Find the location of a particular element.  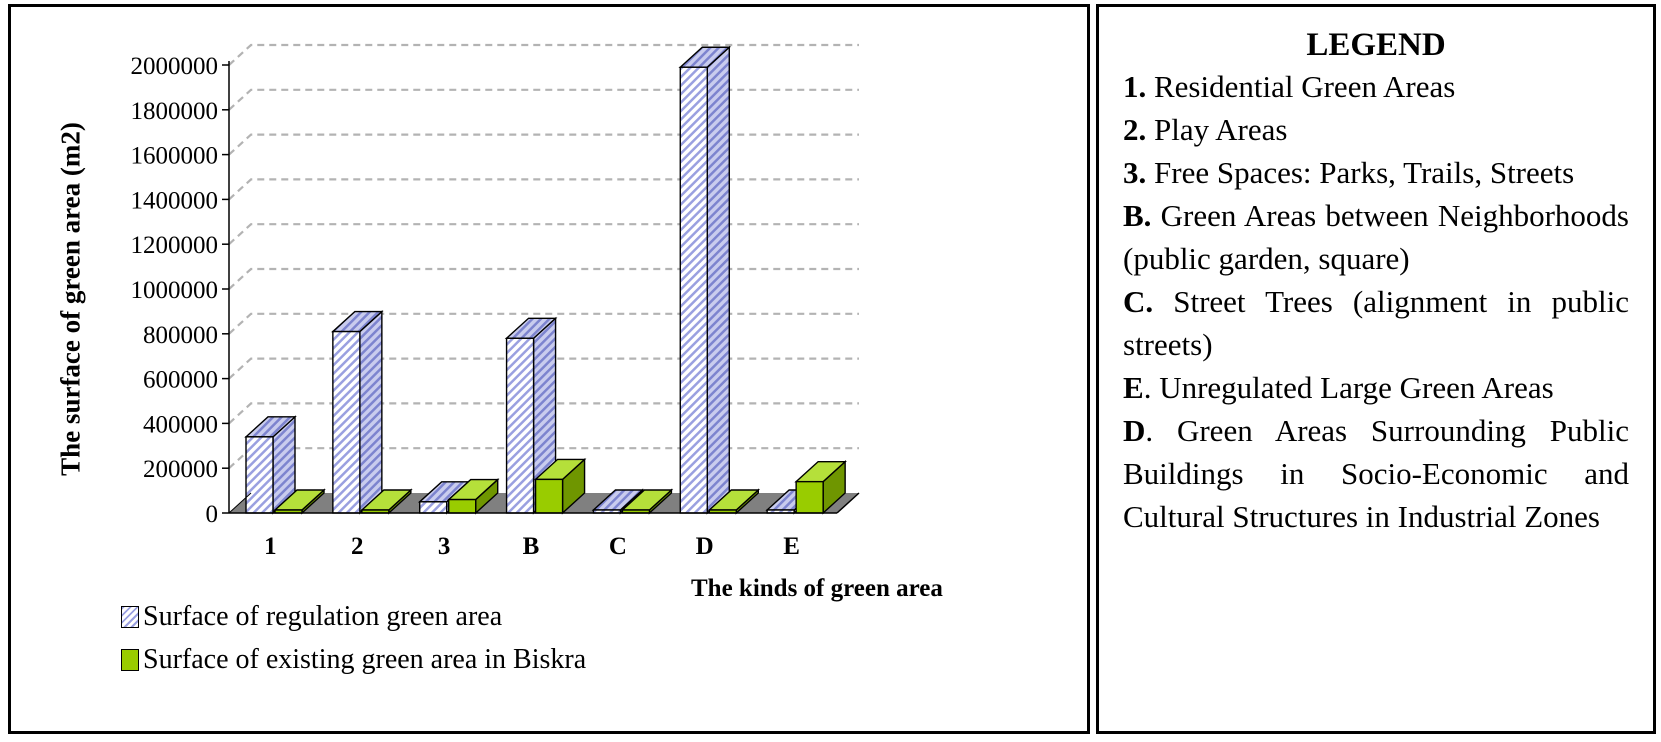

legend-text: . Unregulated Large Green Areas is located at coordinates (1348, 387).